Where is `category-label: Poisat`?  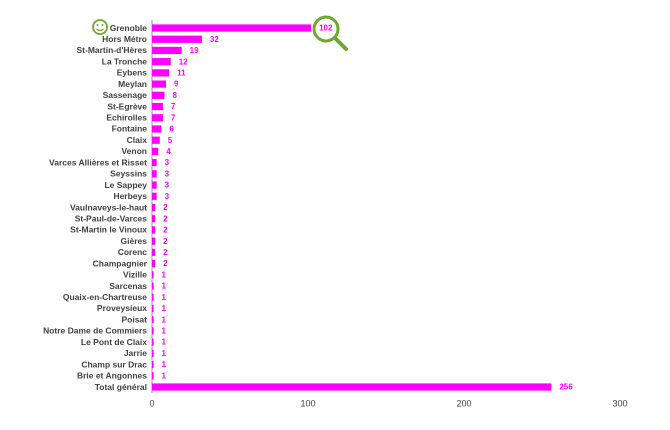 category-label: Poisat is located at coordinates (134, 319).